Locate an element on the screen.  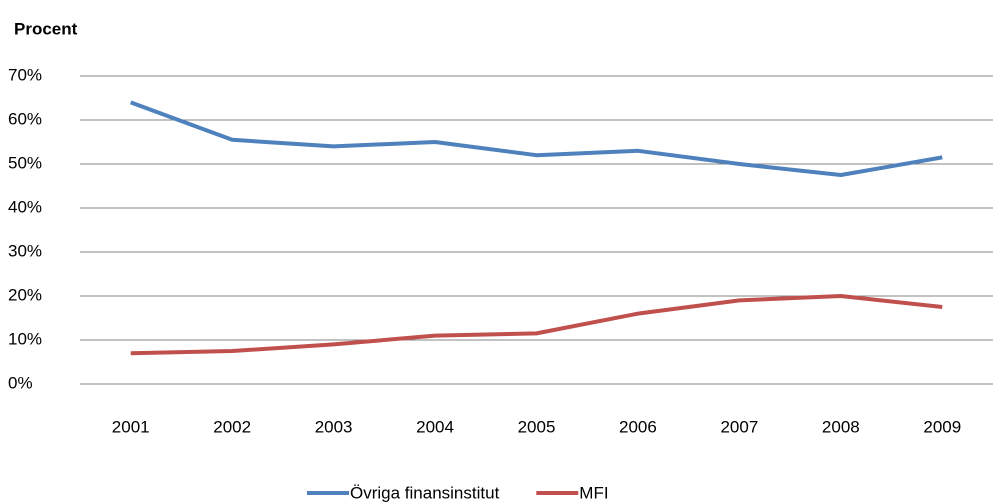
legend-label: MFI is located at coordinates (593, 492).